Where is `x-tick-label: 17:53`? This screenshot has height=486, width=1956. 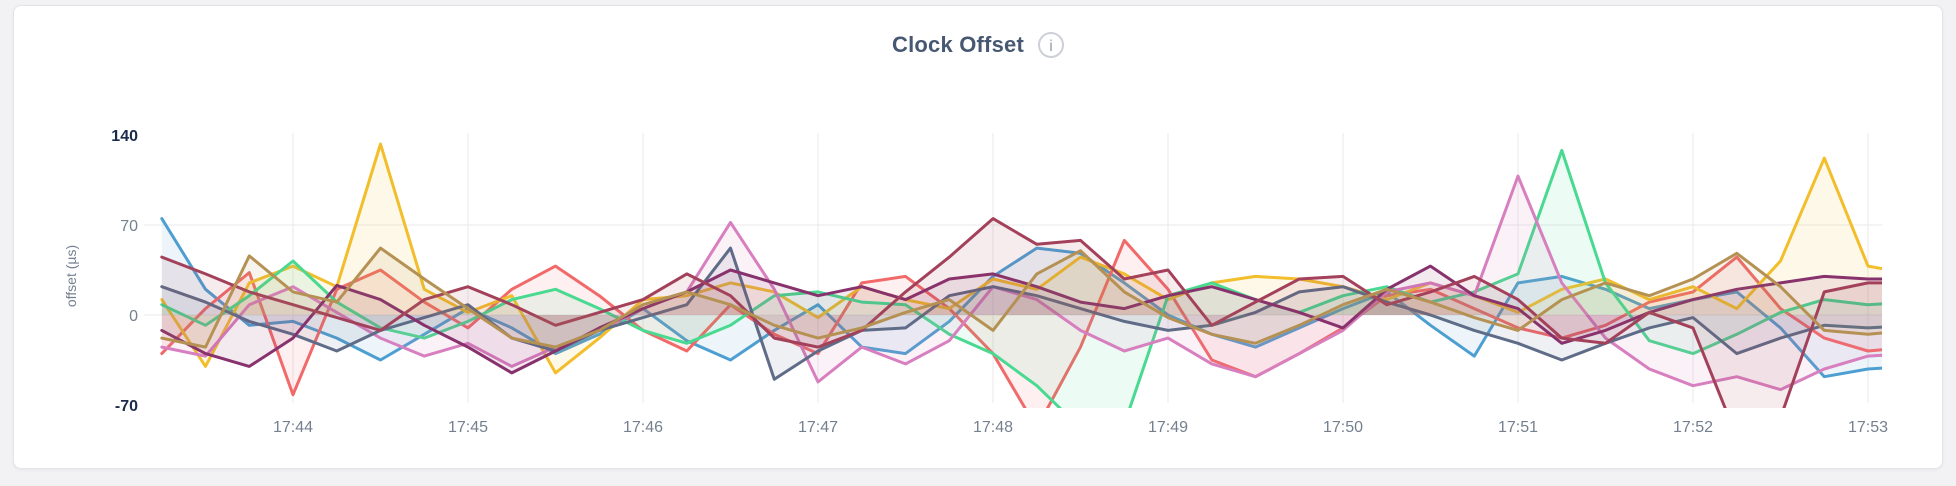 x-tick-label: 17:53 is located at coordinates (1868, 427).